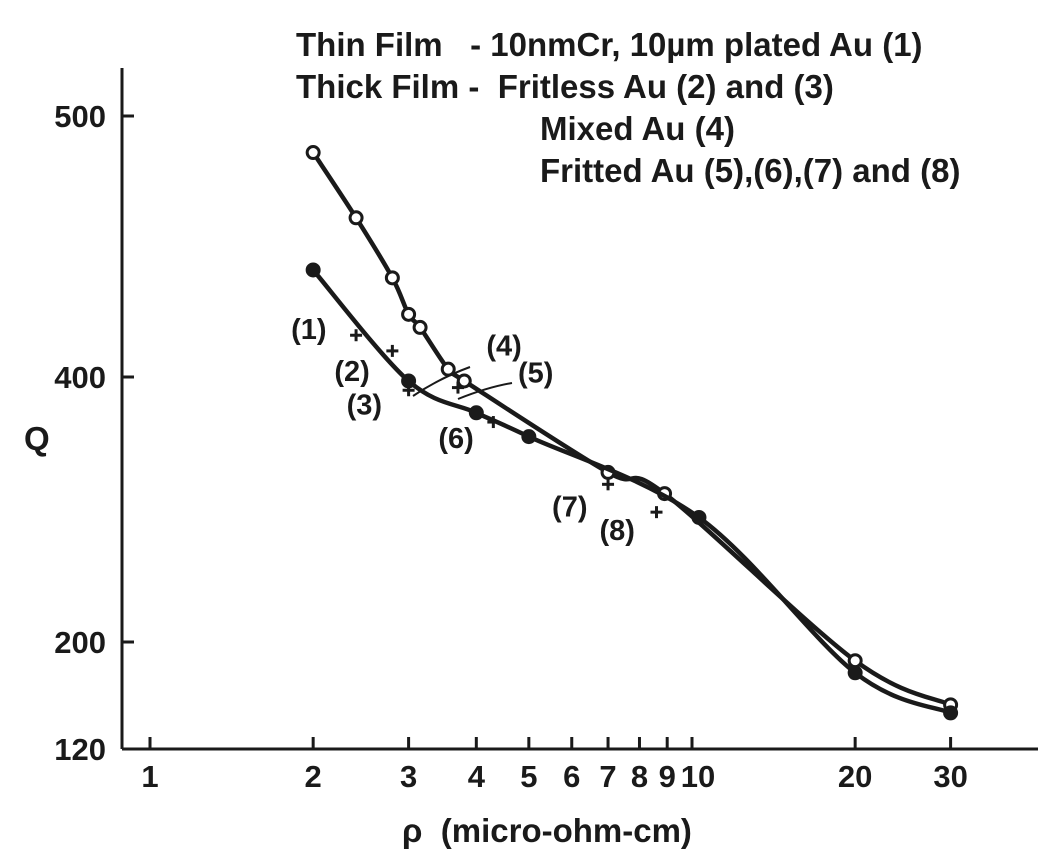 The height and width of the screenshot is (861, 1054). I want to click on y-ticks: 120 200 400 500, so click(94, 433).